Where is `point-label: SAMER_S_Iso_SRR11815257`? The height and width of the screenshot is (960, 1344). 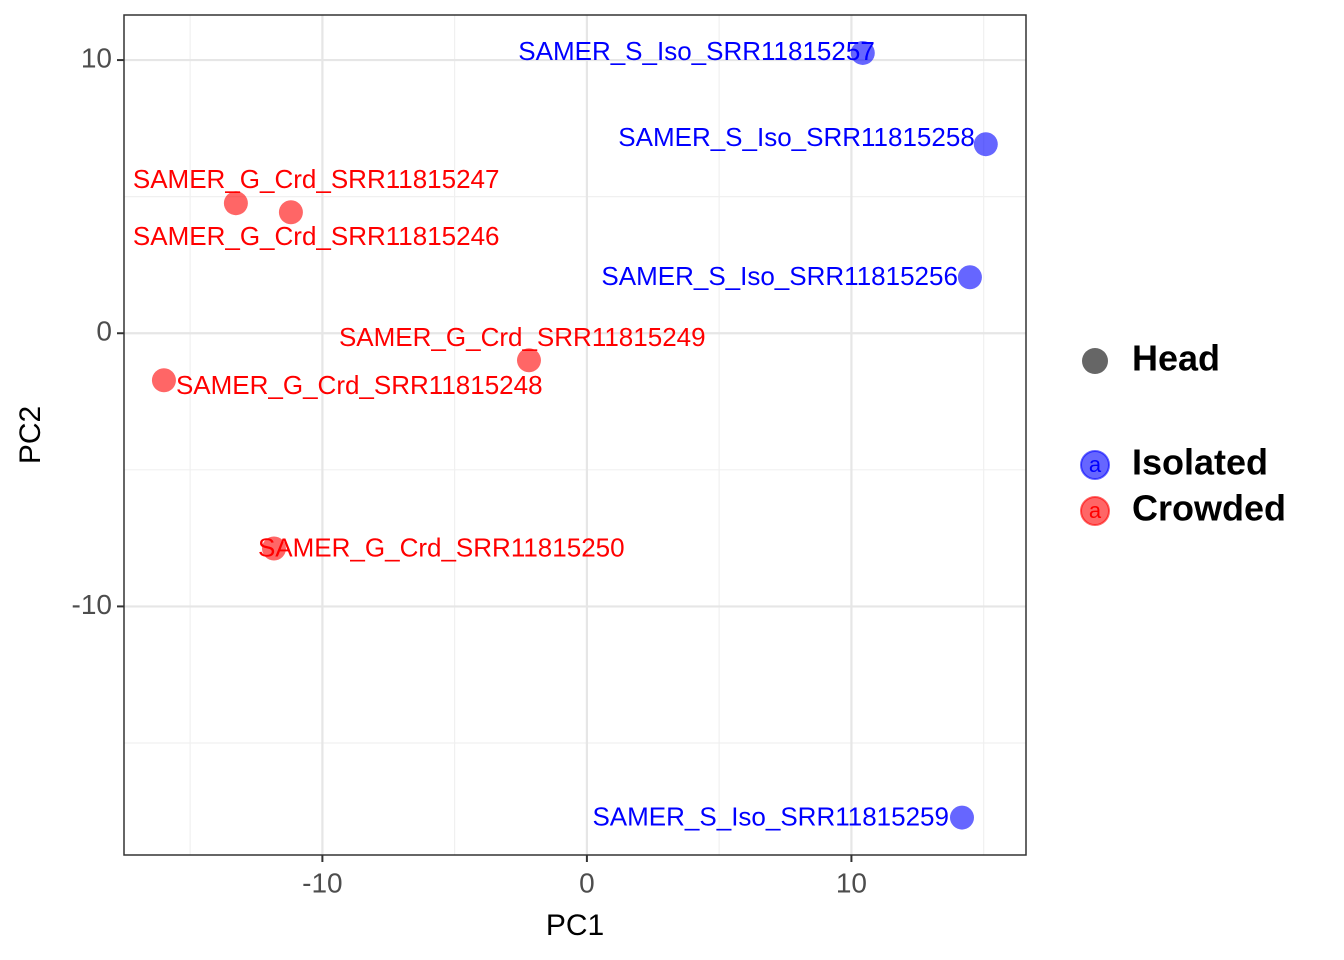 point-label: SAMER_S_Iso_SRR11815257 is located at coordinates (696, 51).